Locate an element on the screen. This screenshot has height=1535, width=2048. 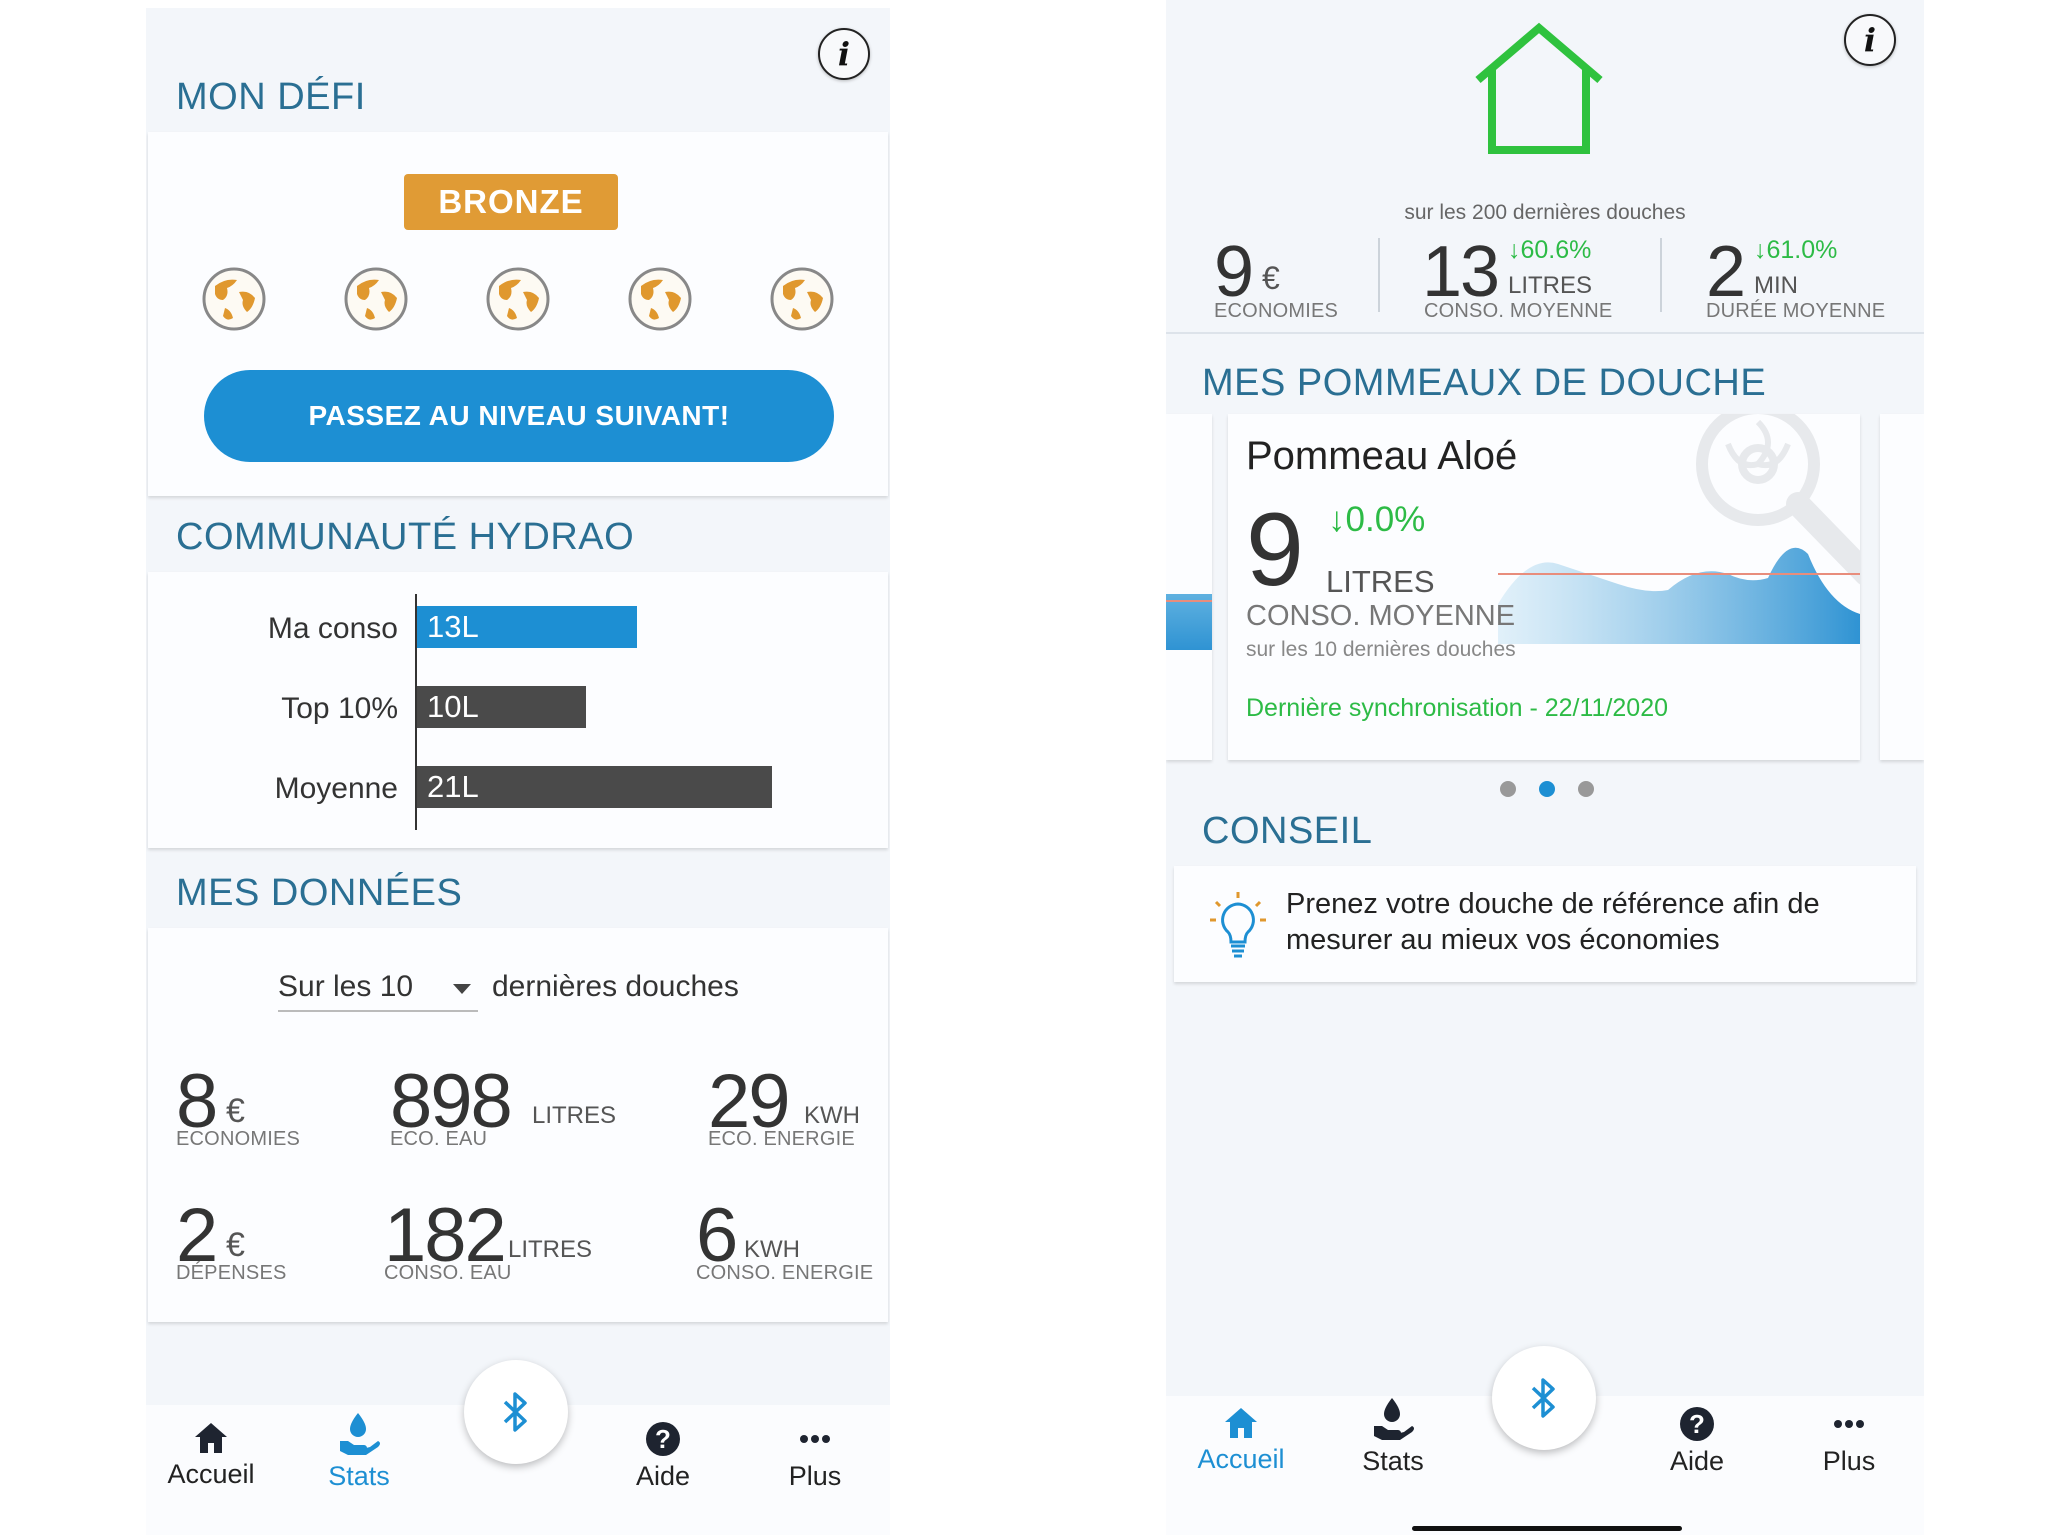
summary-caption-duree: DURÉE MOYENNE is located at coordinates (1796, 311).